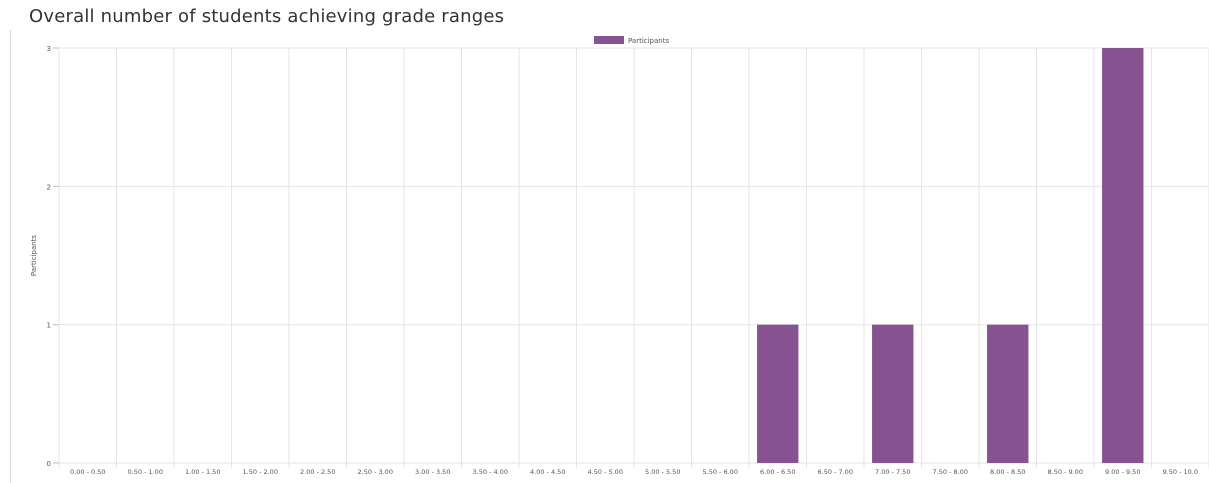 Image resolution: width=1209 pixels, height=483 pixels. Describe the element at coordinates (260, 472) in the screenshot. I see `x-tick-label: 1.50 - 2.00` at that location.